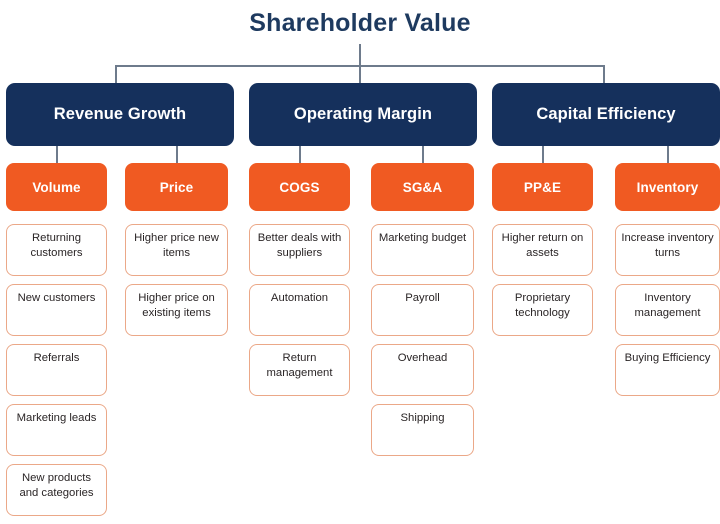 The height and width of the screenshot is (524, 720). I want to click on leaf-label: Higher price new items, so click(176, 245).